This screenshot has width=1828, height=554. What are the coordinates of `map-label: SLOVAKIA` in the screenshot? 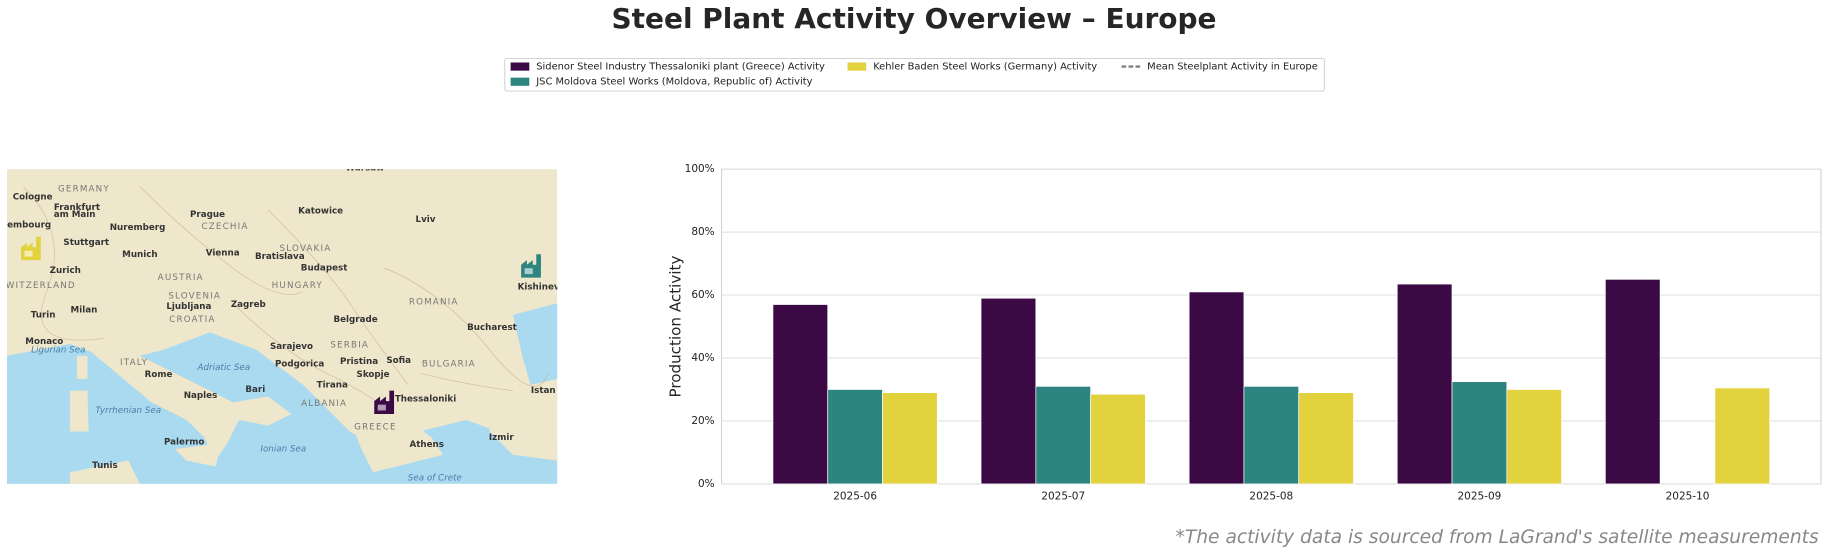 It's located at (306, 249).